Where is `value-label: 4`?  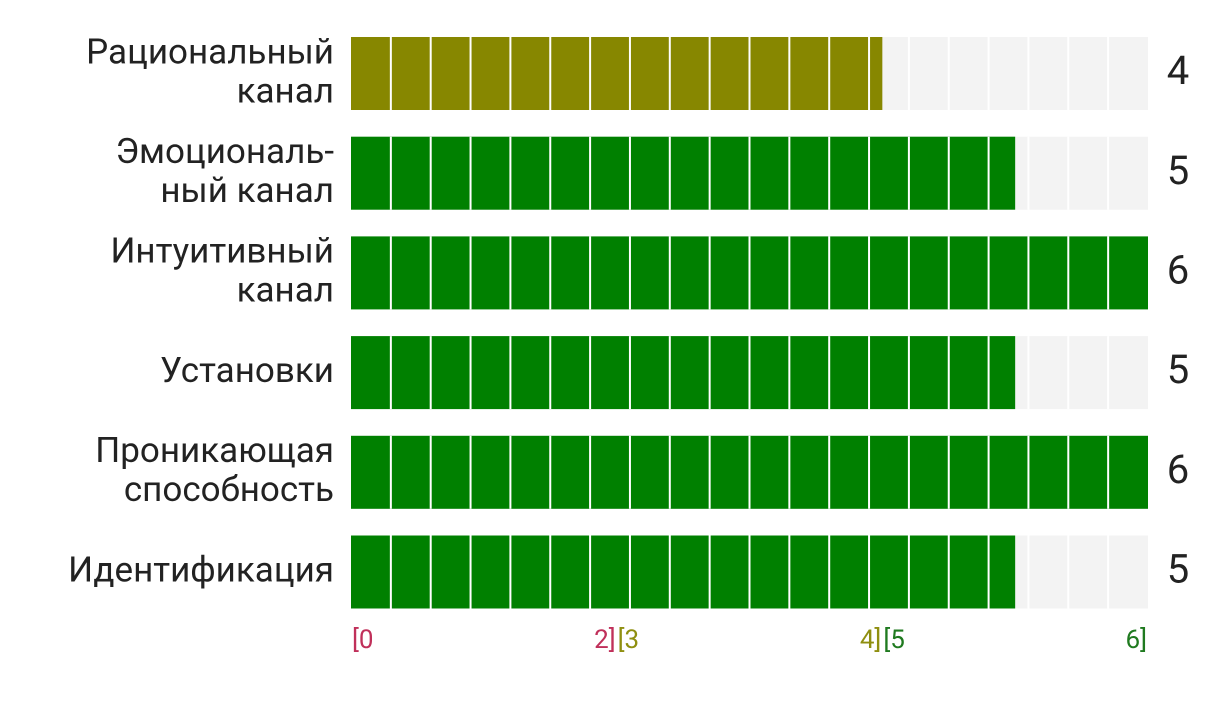
value-label: 4 is located at coordinates (1178, 70).